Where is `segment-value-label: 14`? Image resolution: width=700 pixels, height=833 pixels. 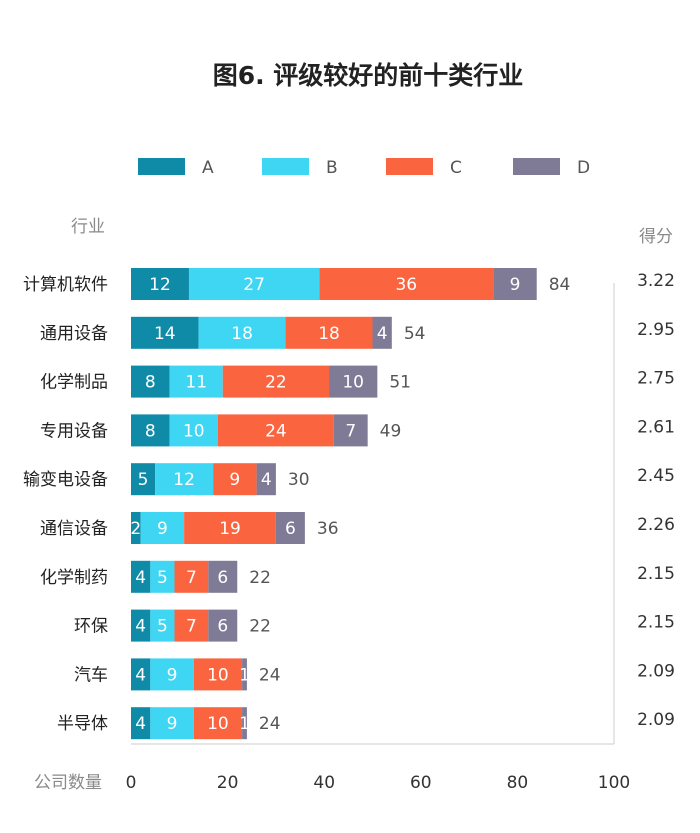
segment-value-label: 14 is located at coordinates (165, 334).